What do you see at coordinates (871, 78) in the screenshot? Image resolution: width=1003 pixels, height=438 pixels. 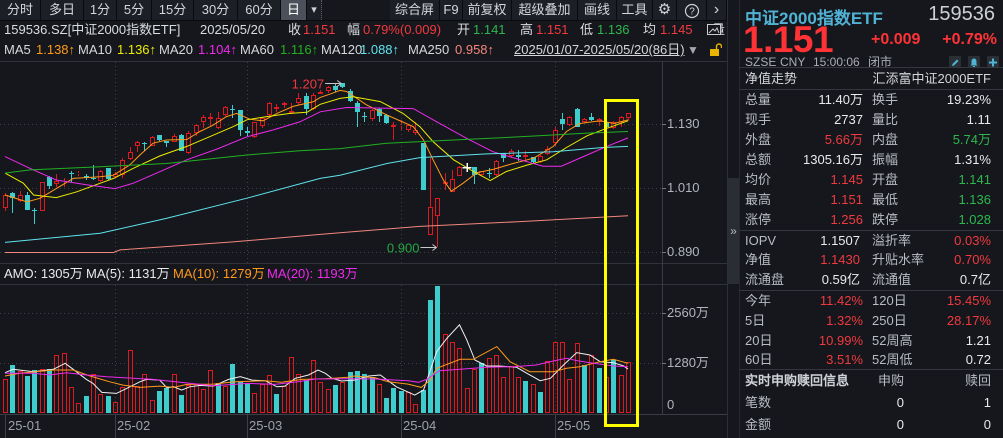 I see `nav-trend-tab: 净值走势 汇添富中证2000ETF` at bounding box center [871, 78].